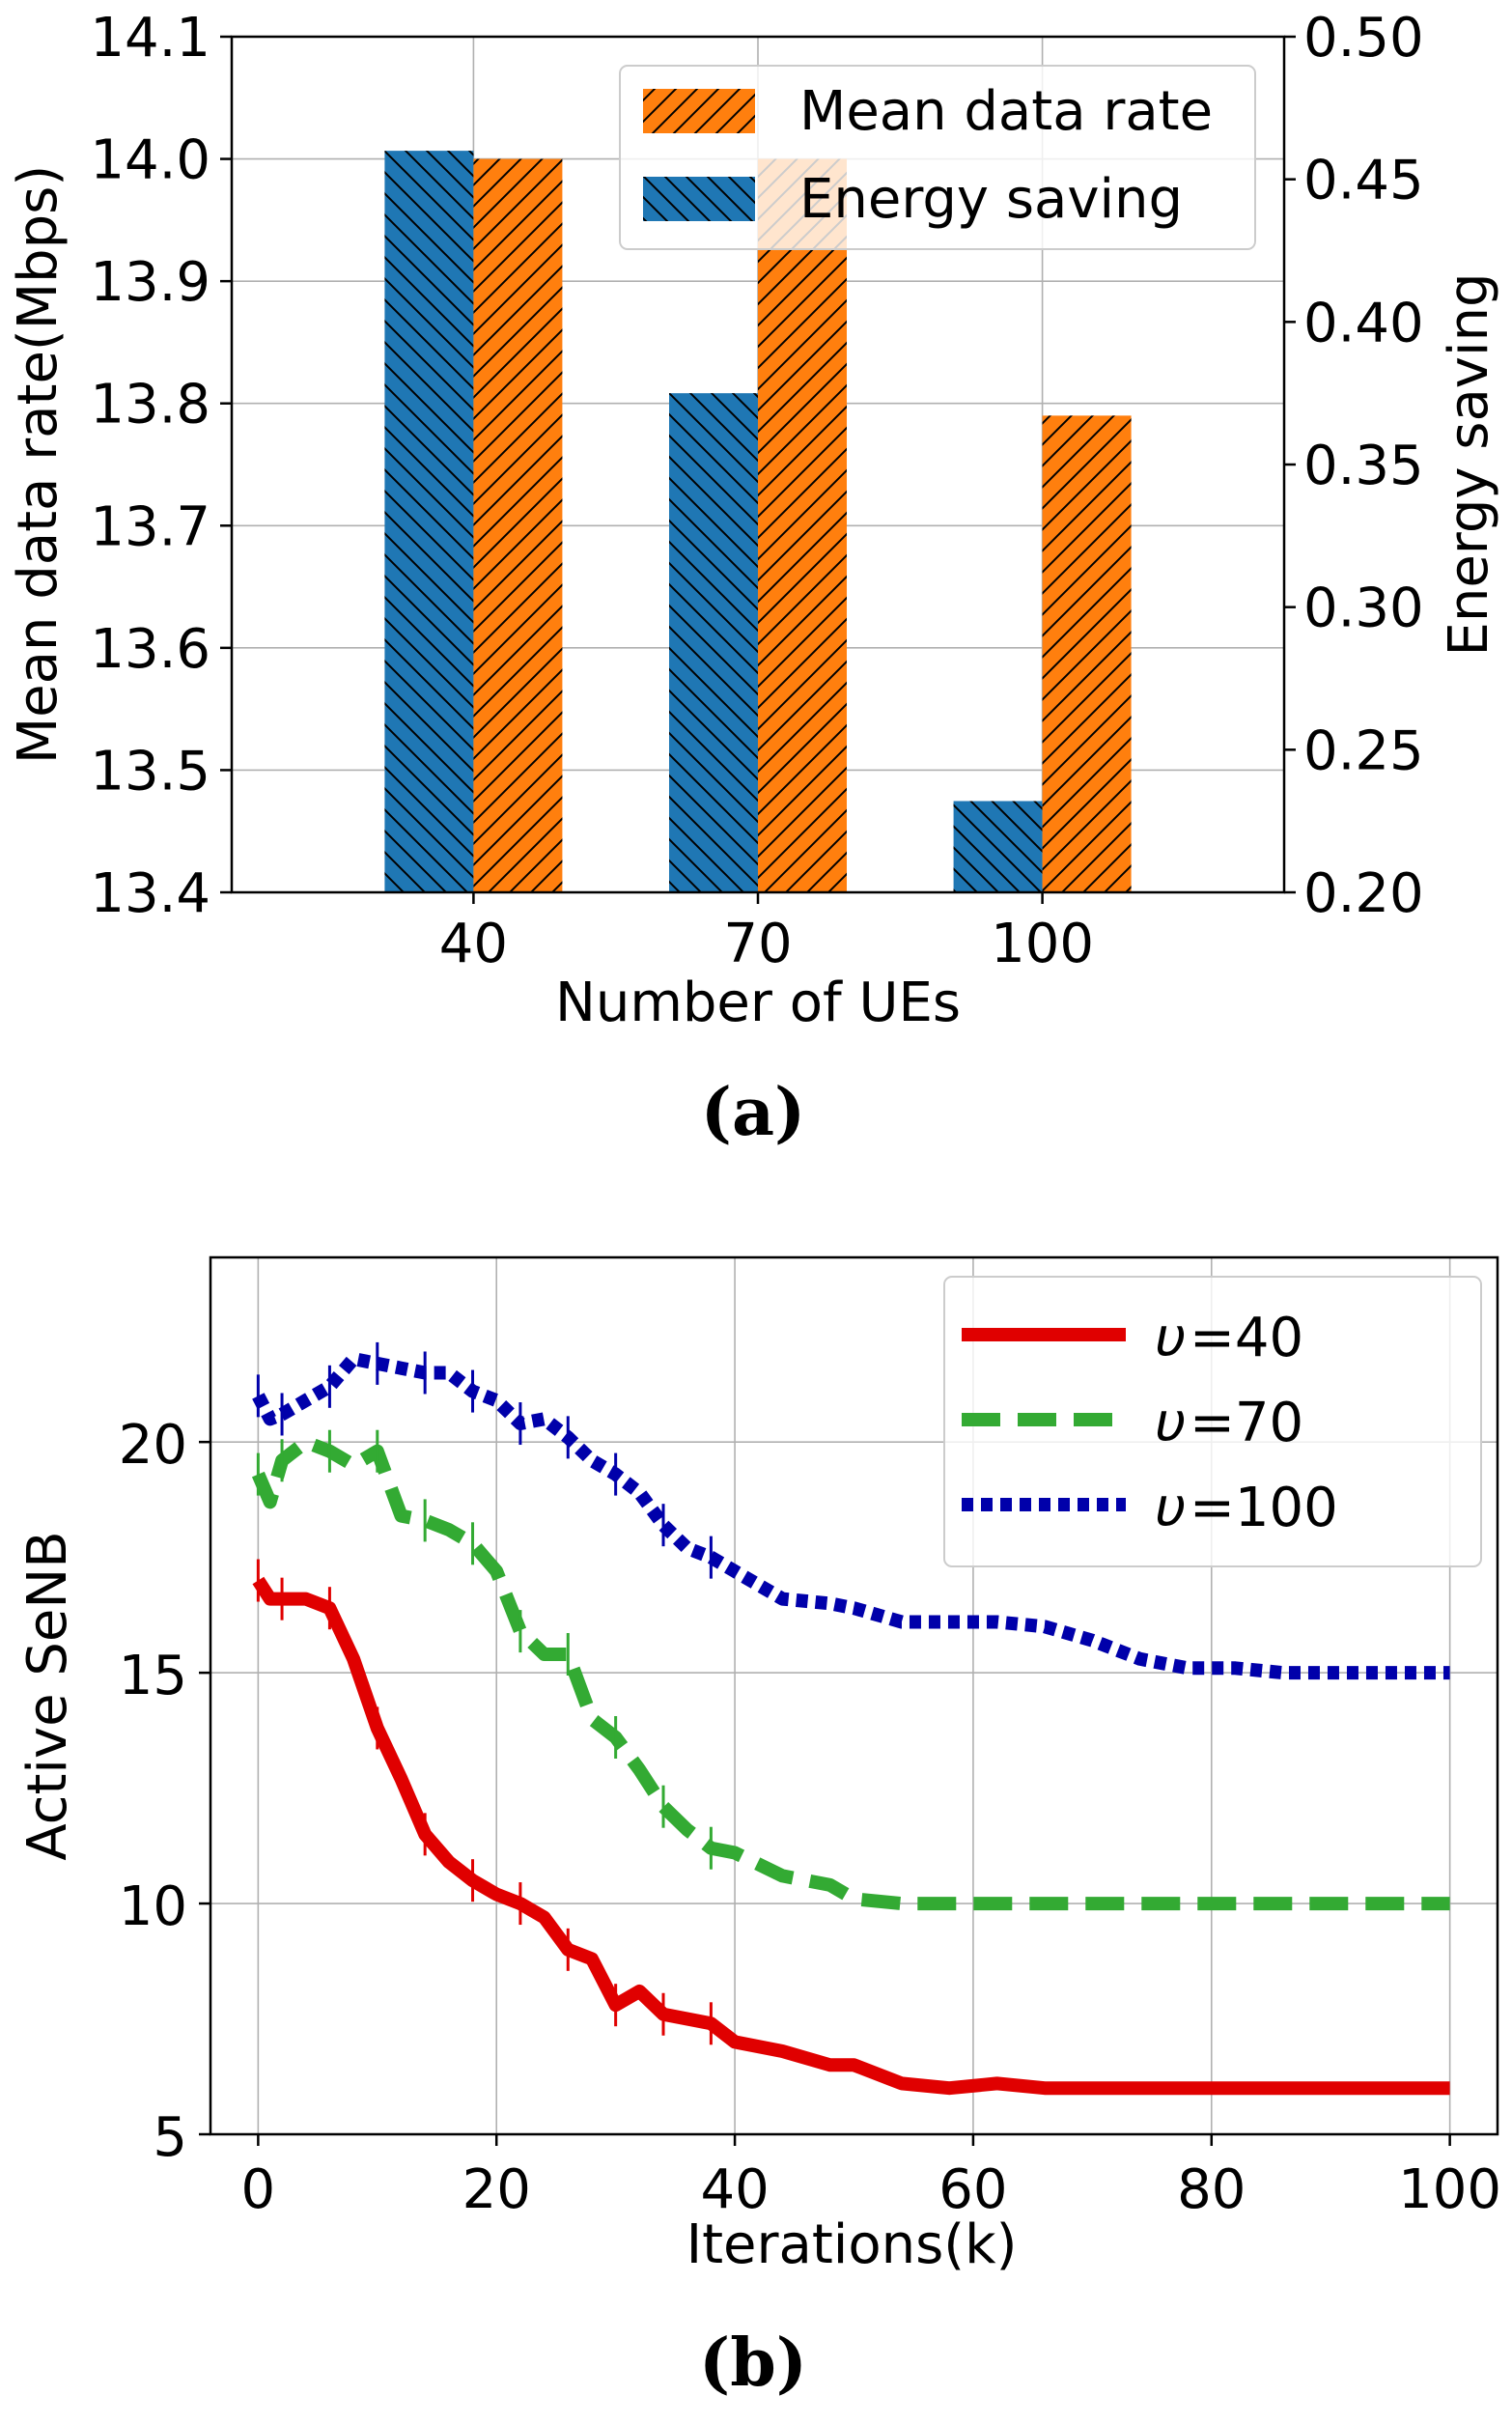 This screenshot has width=1512, height=2424. Describe the element at coordinates (991, 199) in the screenshot. I see `legend-label-energy-saving: Energy saving` at that location.